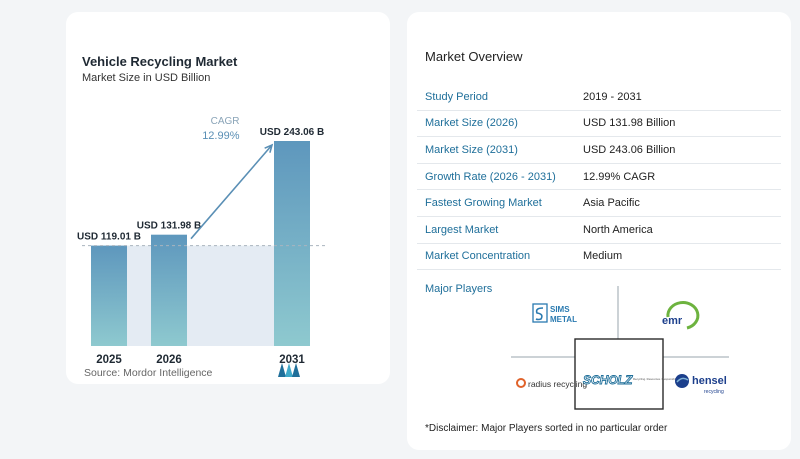 This screenshot has height=459, width=800. Describe the element at coordinates (618, 229) in the screenshot. I see `overview-value: North America` at that location.